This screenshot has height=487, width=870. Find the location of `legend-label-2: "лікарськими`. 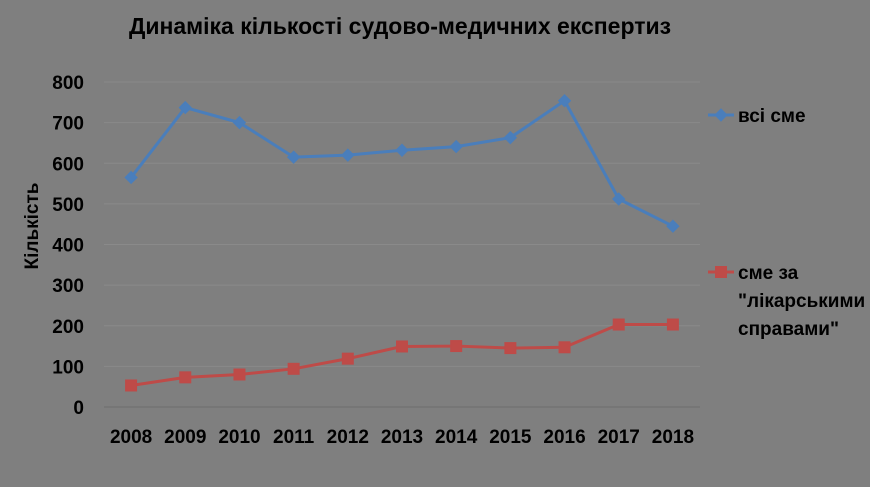

legend-label-2: "лікарськими is located at coordinates (801, 301).